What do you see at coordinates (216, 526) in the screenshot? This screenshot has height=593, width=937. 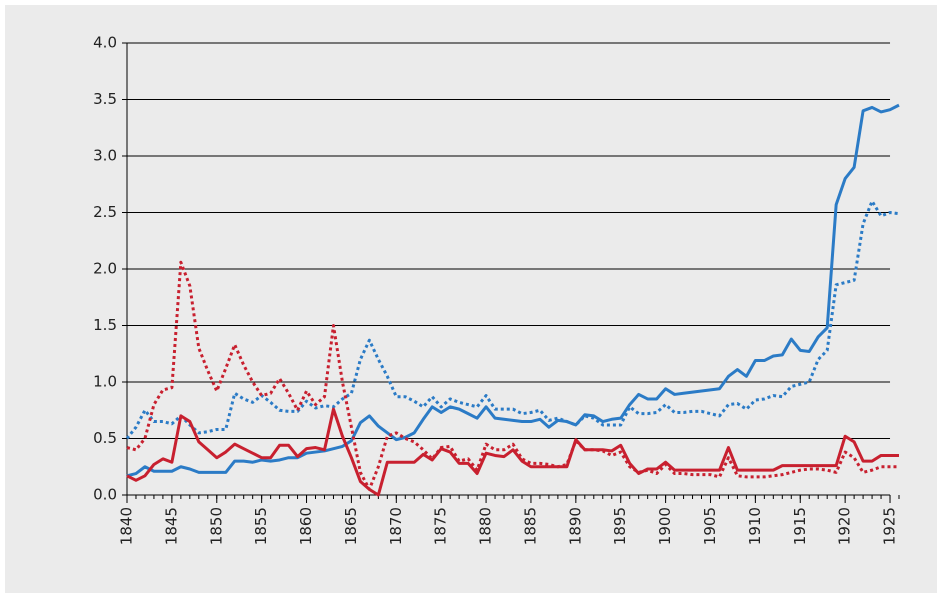 I see `x-tick-label: 1850` at bounding box center [216, 526].